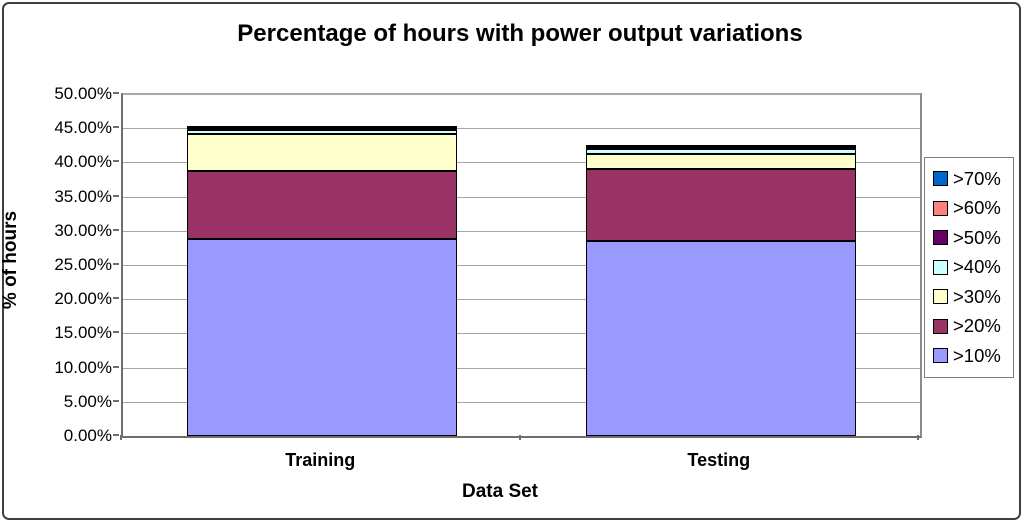  What do you see at coordinates (977, 237) in the screenshot?
I see `legend-label: >50%` at bounding box center [977, 237].